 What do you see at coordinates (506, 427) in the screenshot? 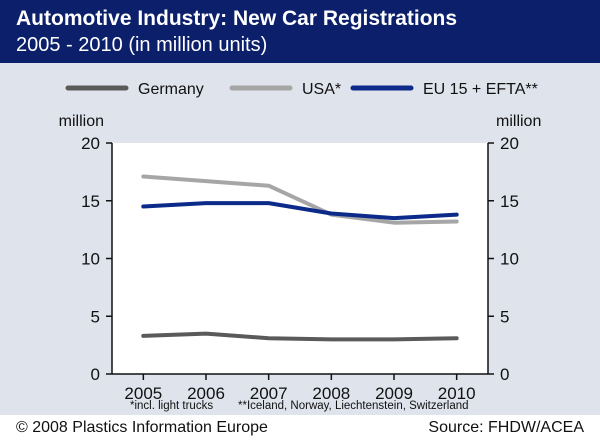
I see `source-text: Source: FHDW/ACEA` at bounding box center [506, 427].